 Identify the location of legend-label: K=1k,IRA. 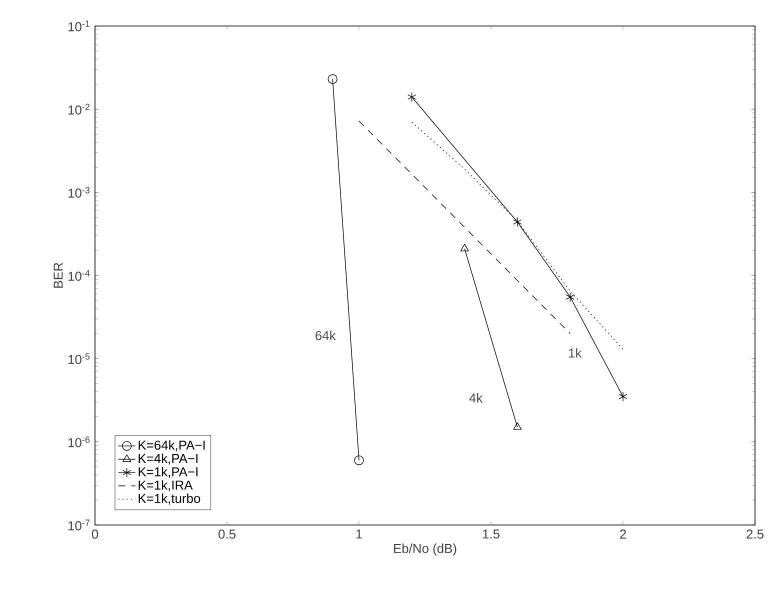
(165, 486).